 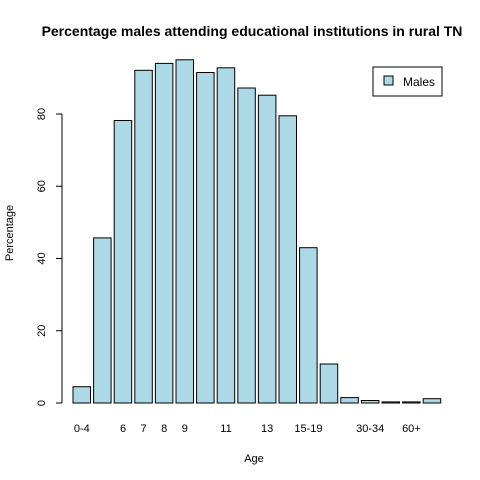 What do you see at coordinates (42, 258) in the screenshot?
I see `y-tick-label: 40` at bounding box center [42, 258].